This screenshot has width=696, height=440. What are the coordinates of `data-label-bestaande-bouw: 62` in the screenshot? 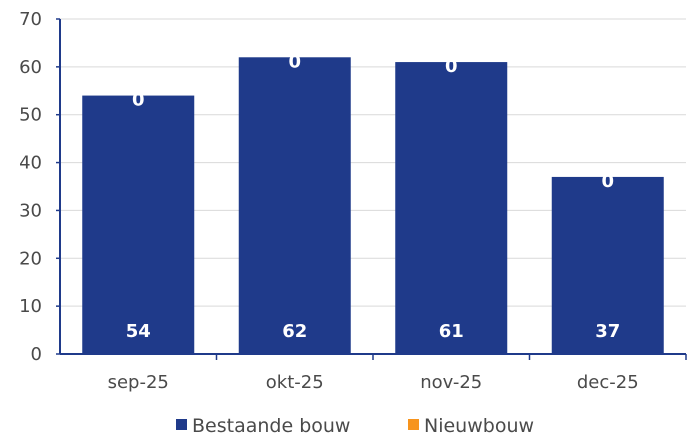 It's located at (294, 331).